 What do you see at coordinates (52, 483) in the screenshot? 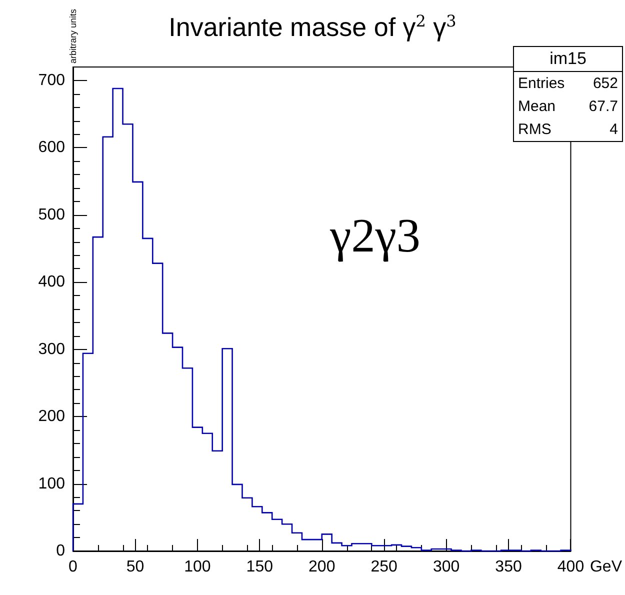
I see `y-tick-label: 100` at bounding box center [52, 483].